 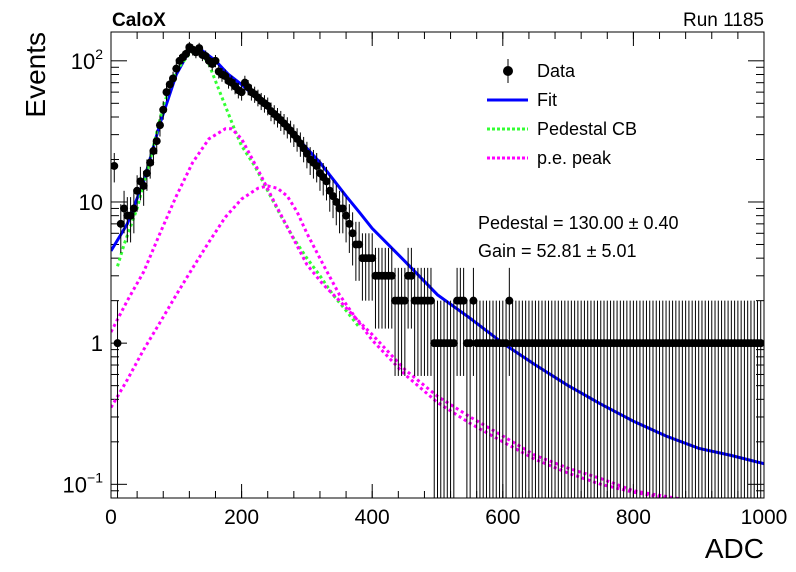 What do you see at coordinates (502, 517) in the screenshot?
I see `x-tick-label: 600` at bounding box center [502, 517].